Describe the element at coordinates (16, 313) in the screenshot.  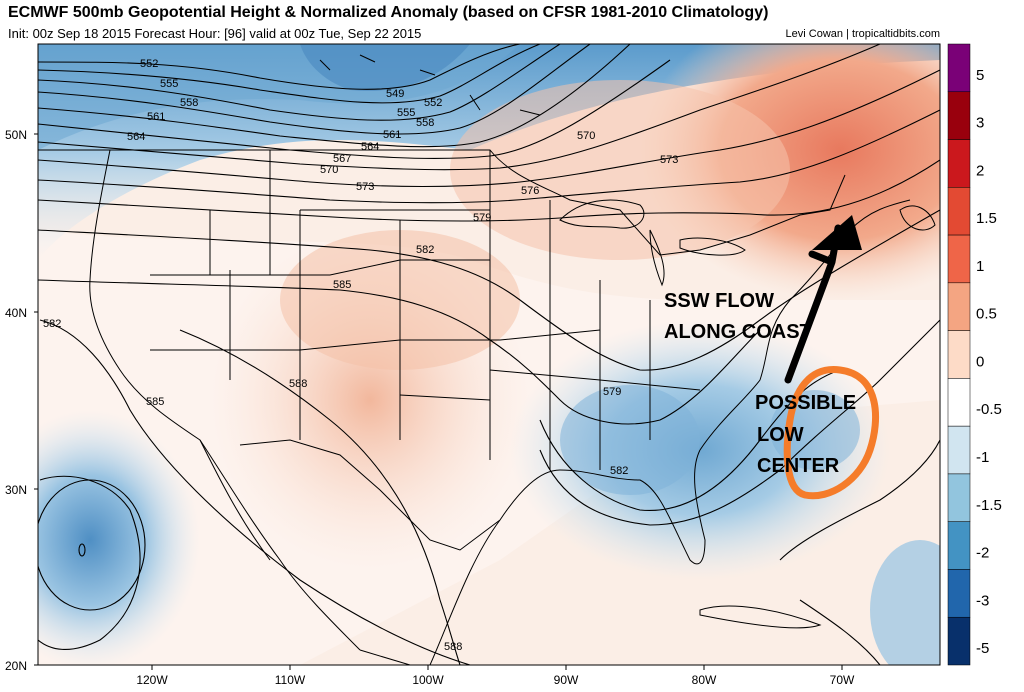
I see `lat-label: 40N` at that location.